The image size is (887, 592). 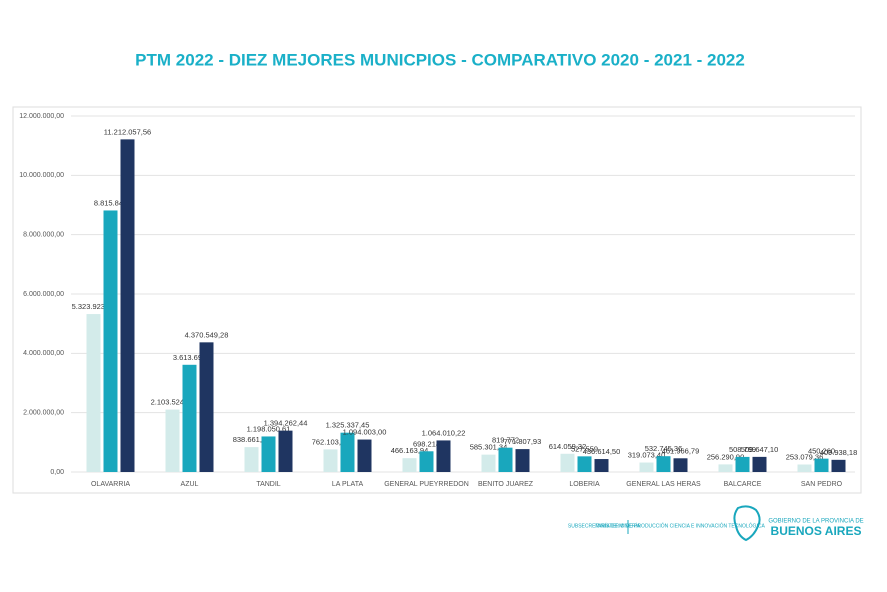 What do you see at coordinates (268, 484) in the screenshot?
I see `x-tick-label: TANDIL` at bounding box center [268, 484].